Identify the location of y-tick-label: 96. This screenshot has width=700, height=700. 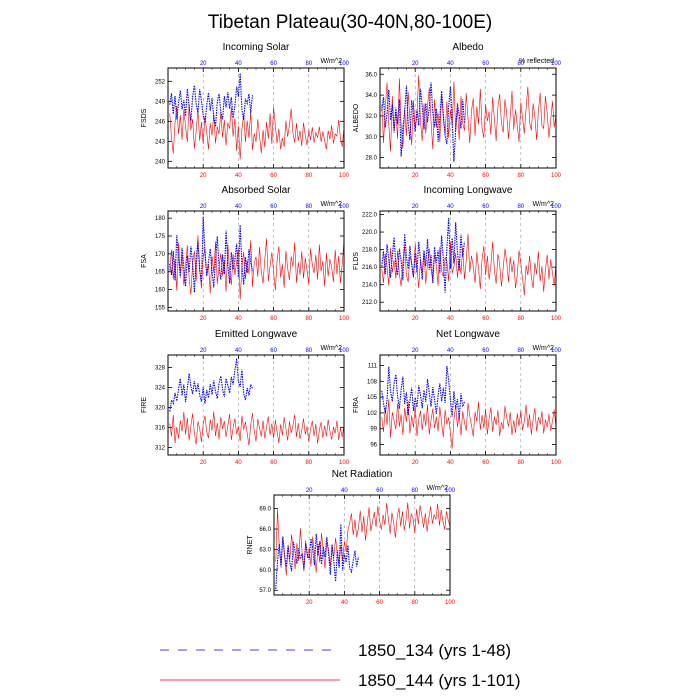
(373, 445).